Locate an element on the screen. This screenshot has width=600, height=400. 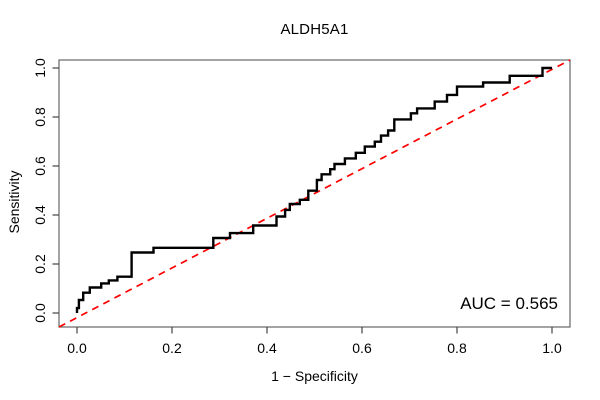
x-tick-label: 0.2 is located at coordinates (172, 348).